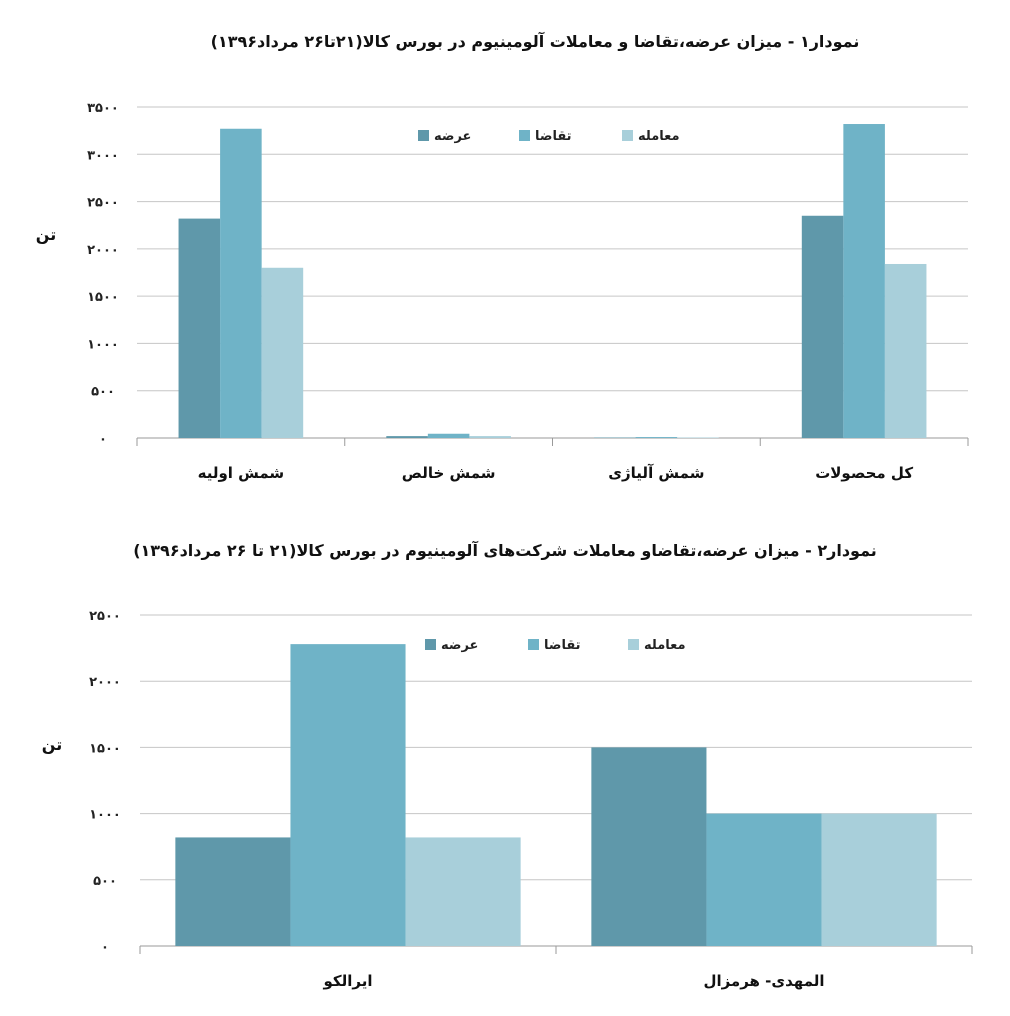 This screenshot has height=1016, width=1010. I want to click on category-label: کل محصولات, so click(864, 473).